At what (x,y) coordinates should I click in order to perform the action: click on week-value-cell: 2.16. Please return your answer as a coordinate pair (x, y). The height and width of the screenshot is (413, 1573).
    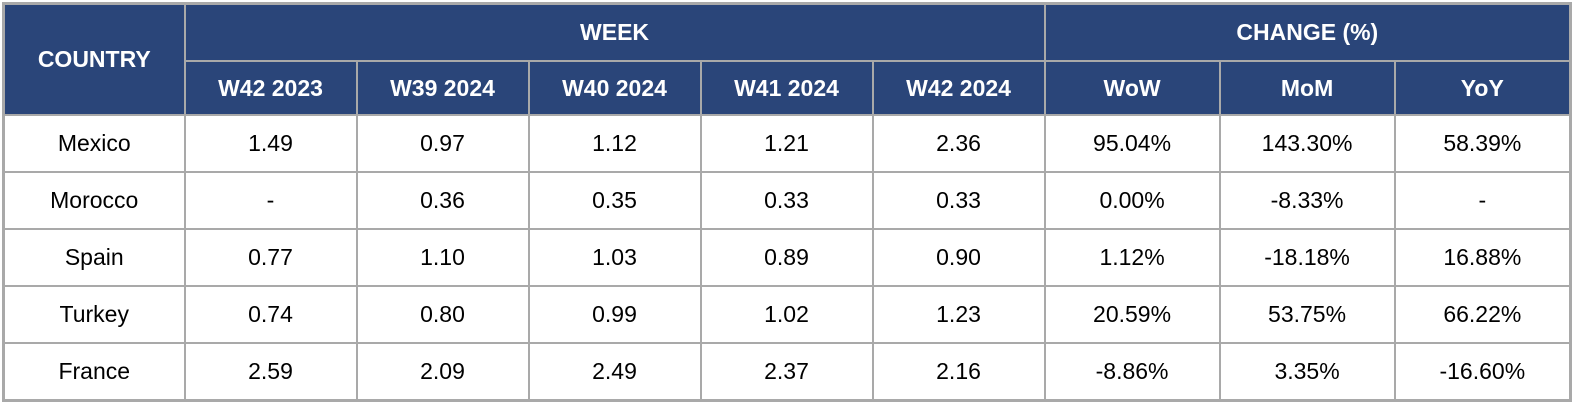
    Looking at the image, I should click on (958, 372).